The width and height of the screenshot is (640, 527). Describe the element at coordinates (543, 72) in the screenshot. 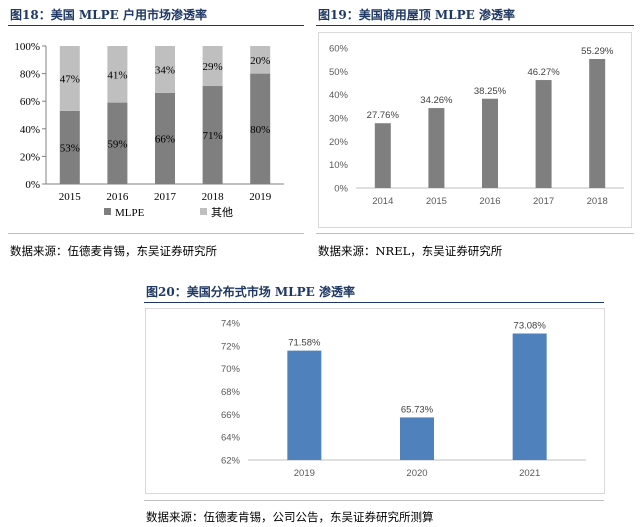

I see `data-label: 46.27%` at that location.